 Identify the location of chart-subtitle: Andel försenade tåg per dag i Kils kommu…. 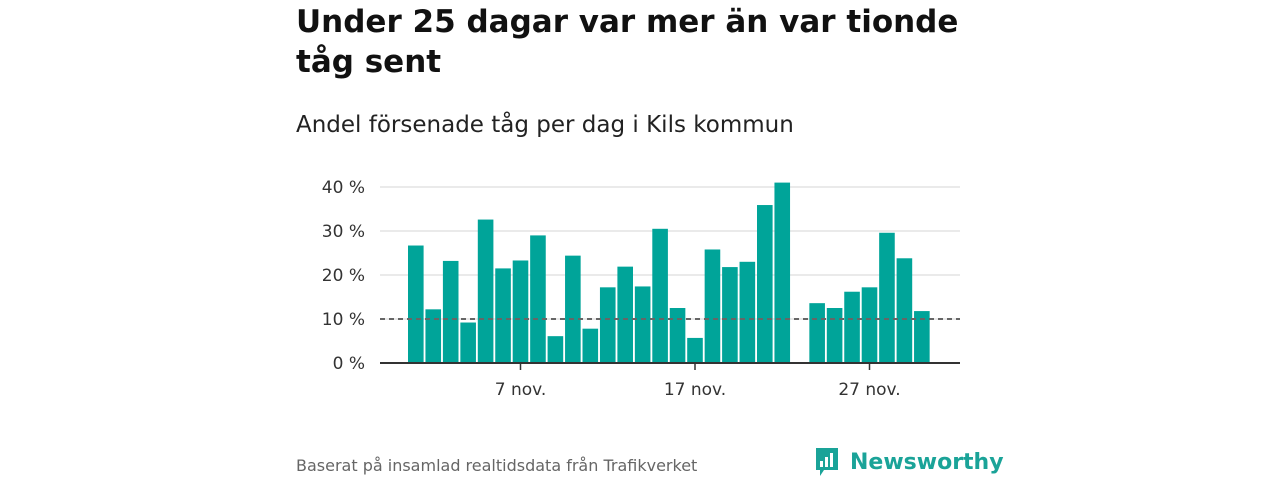
(545, 125).